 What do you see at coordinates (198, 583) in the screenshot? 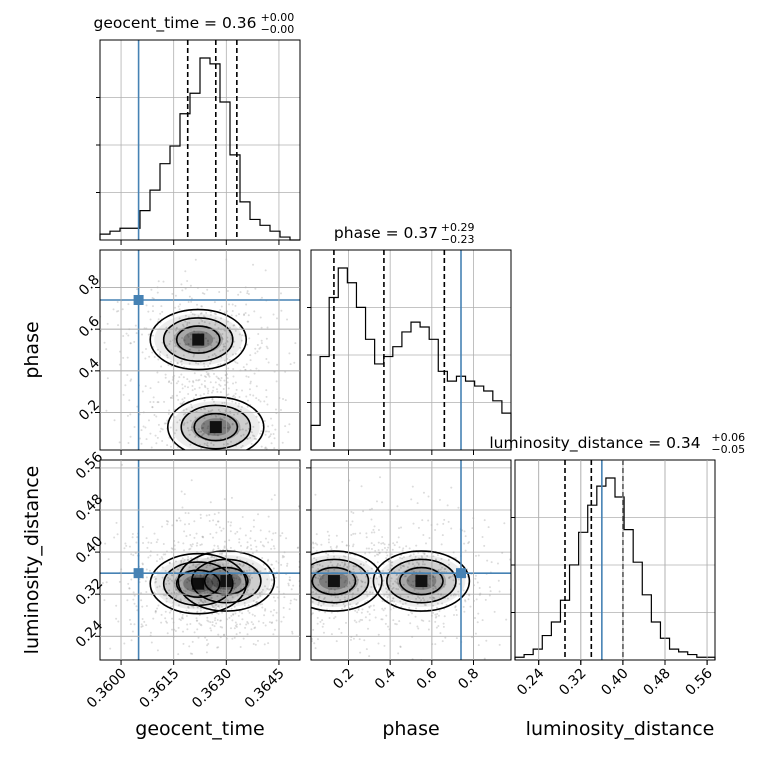
I see `contour-line` at bounding box center [198, 583].